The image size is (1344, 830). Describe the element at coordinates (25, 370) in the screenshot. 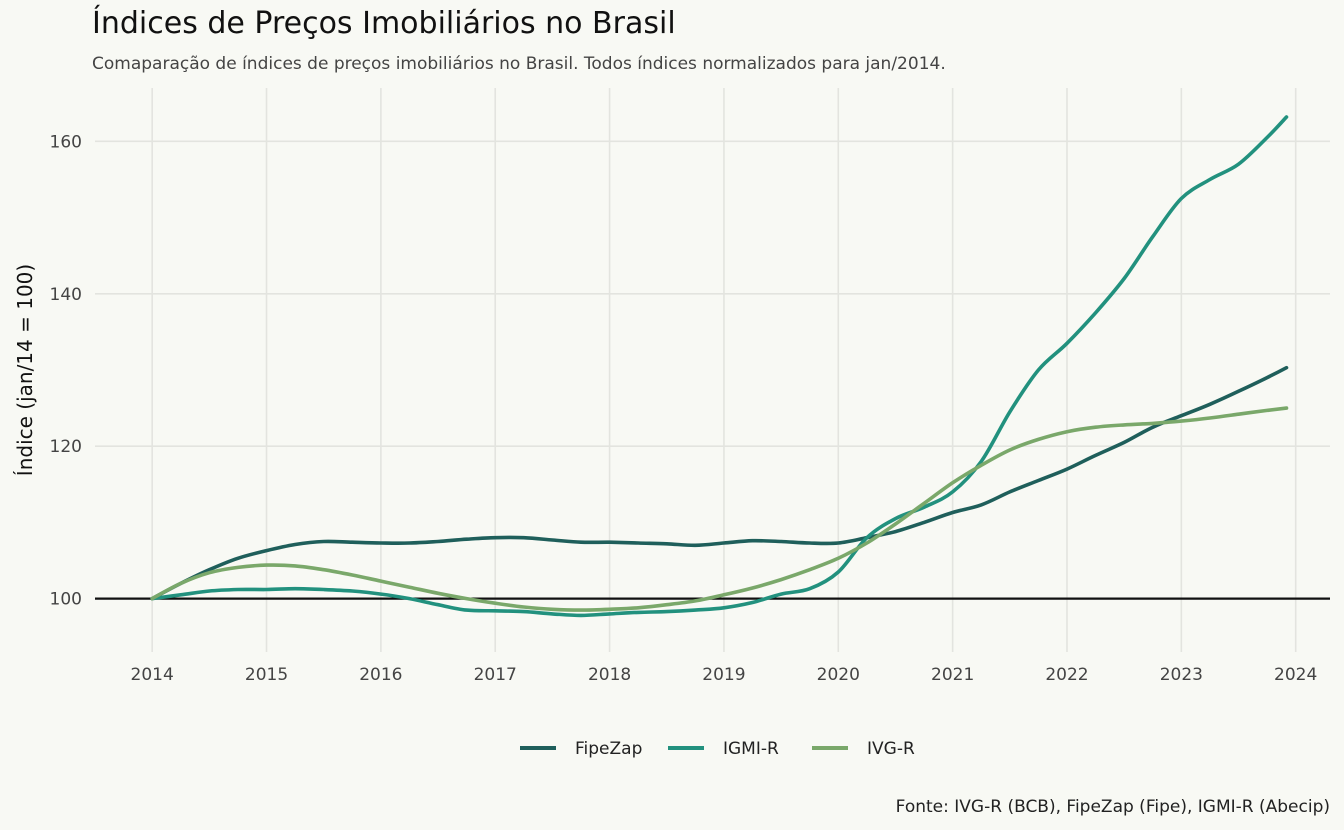

I see `y-axis-label: Índice (jan/14 = 100)` at that location.